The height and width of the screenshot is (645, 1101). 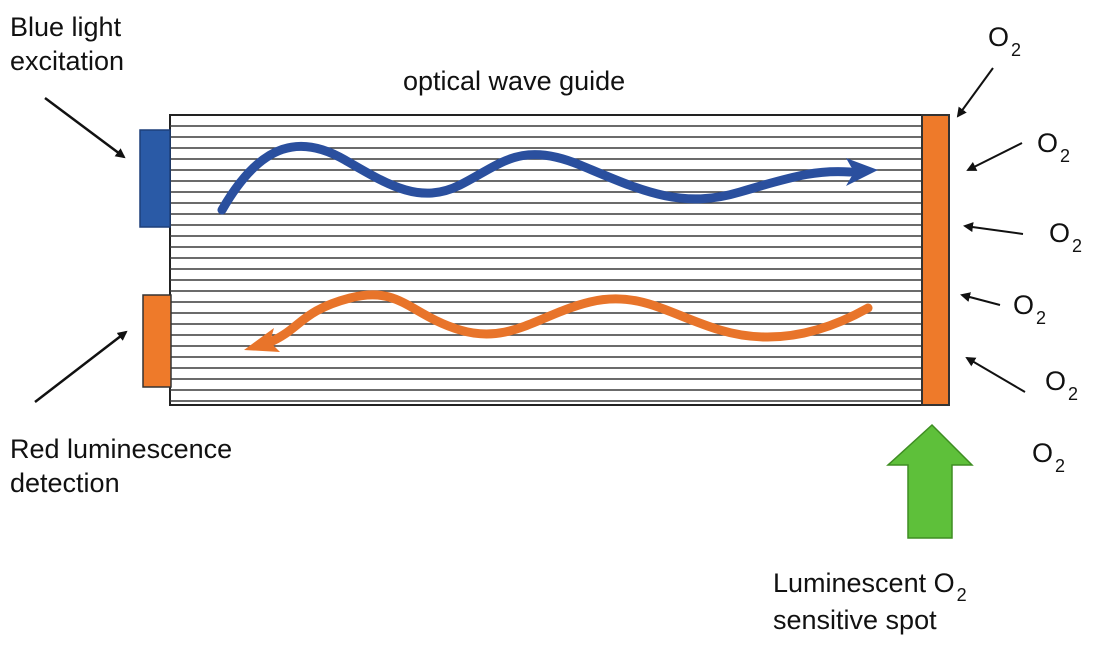 What do you see at coordinates (67, 44) in the screenshot?
I see `blue-excitation-label: Blue light excitation` at bounding box center [67, 44].